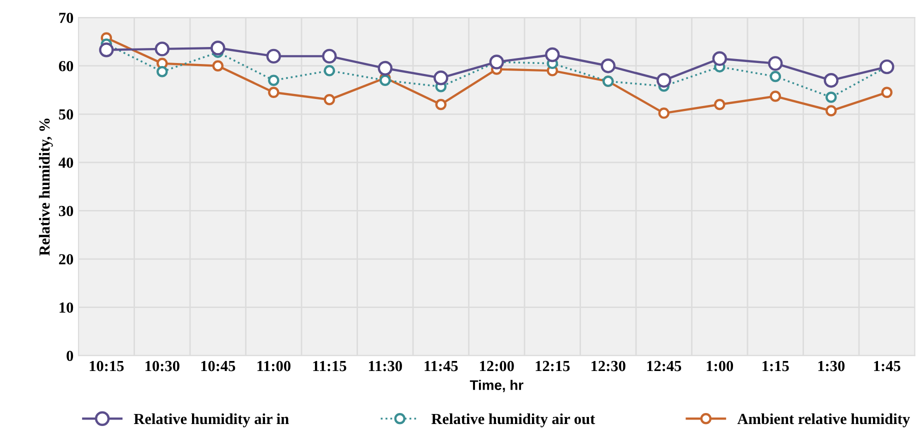  Describe the element at coordinates (775, 366) in the screenshot. I see `x-tick-label: 1:15` at that location.